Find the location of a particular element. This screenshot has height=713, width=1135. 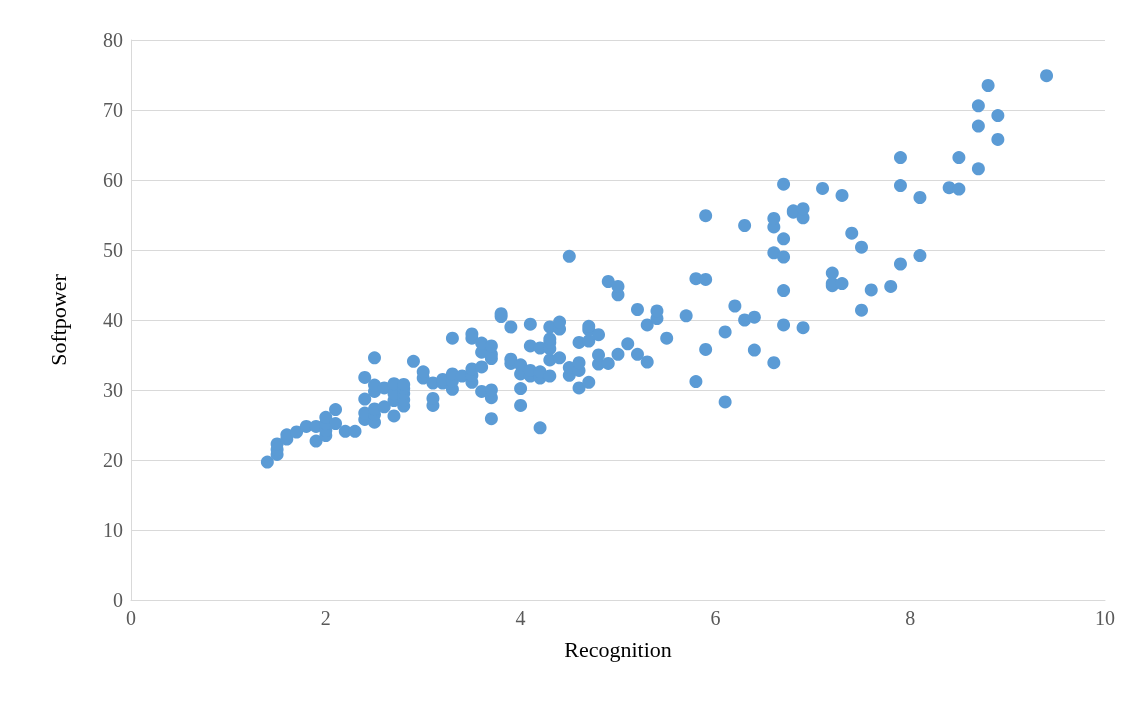

y-tick-label: 80 is located at coordinates (113, 40).